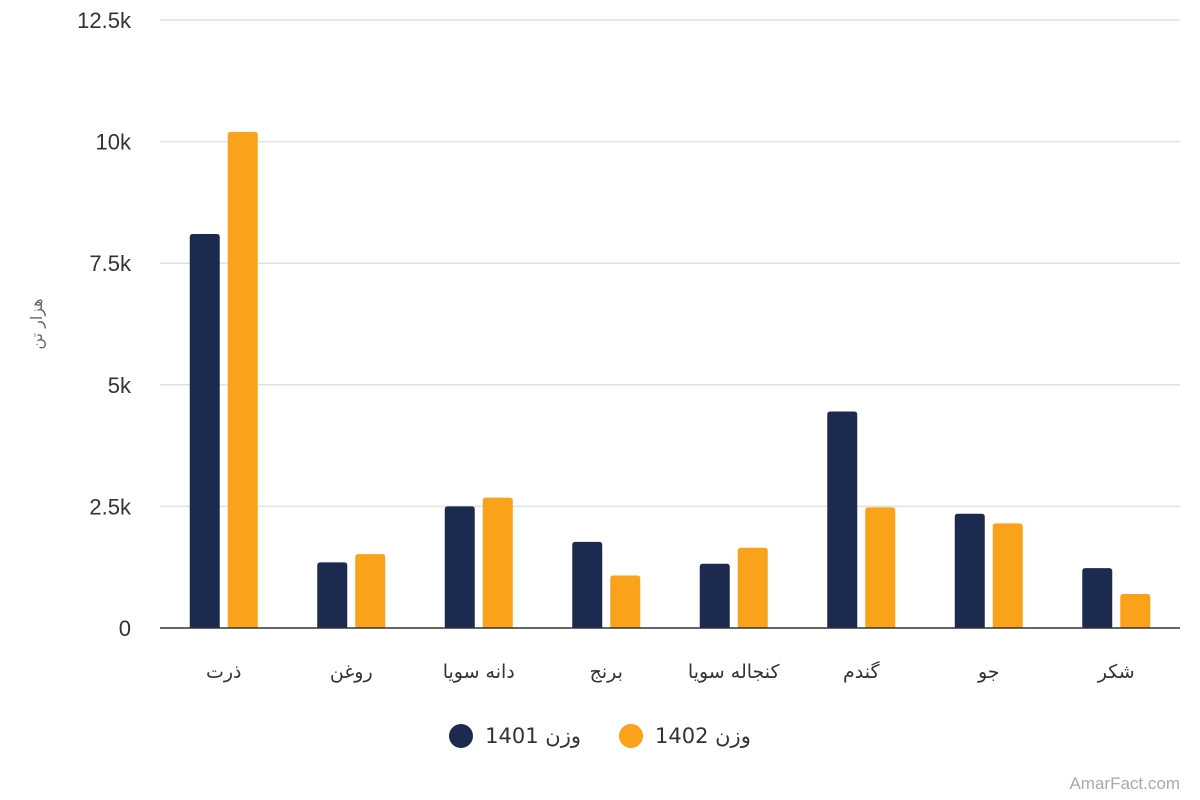 The width and height of the screenshot is (1200, 800). What do you see at coordinates (861, 671) in the screenshot?
I see `x-tick-label: گندم` at bounding box center [861, 671].